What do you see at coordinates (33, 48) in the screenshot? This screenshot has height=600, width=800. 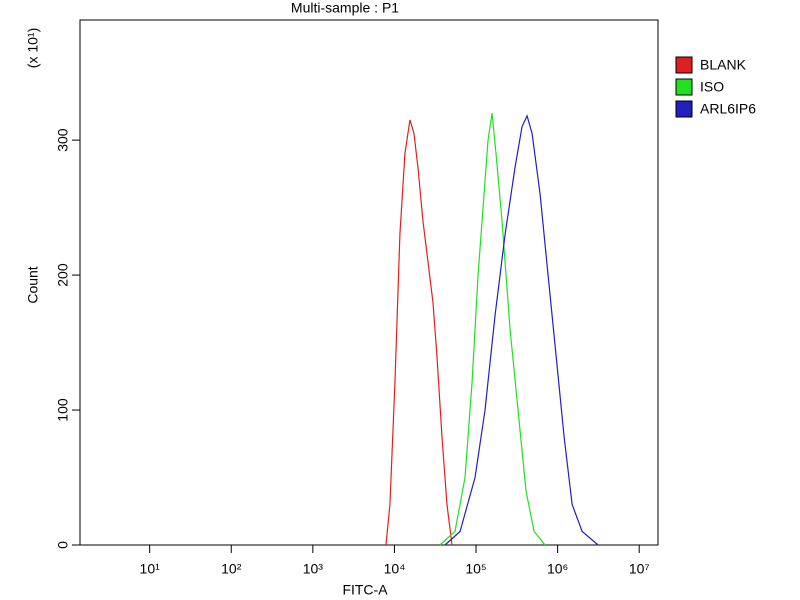 I see `y-multiplier: (x 10¹)` at bounding box center [33, 48].